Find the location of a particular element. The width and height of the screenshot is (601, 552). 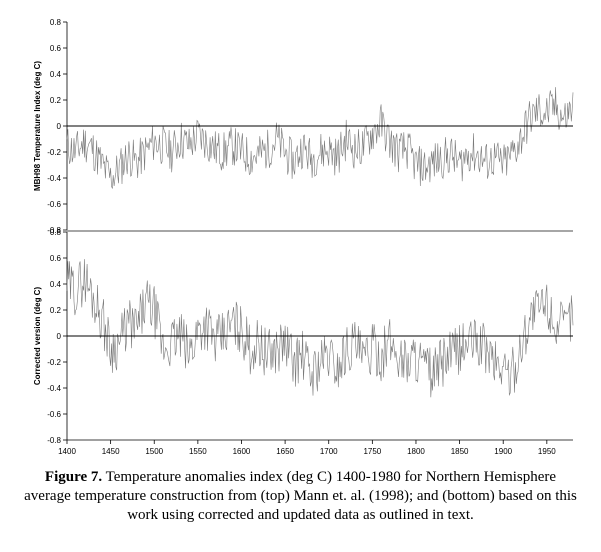

x-tick-label: 1800 is located at coordinates (416, 451).